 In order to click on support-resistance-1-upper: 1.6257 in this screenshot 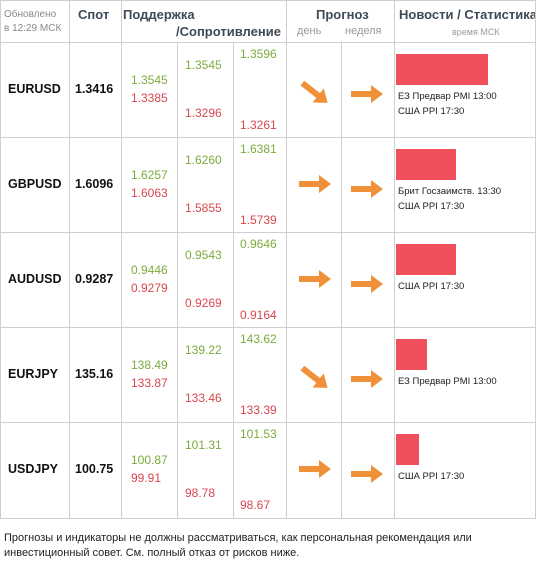, I will do `click(149, 175)`.